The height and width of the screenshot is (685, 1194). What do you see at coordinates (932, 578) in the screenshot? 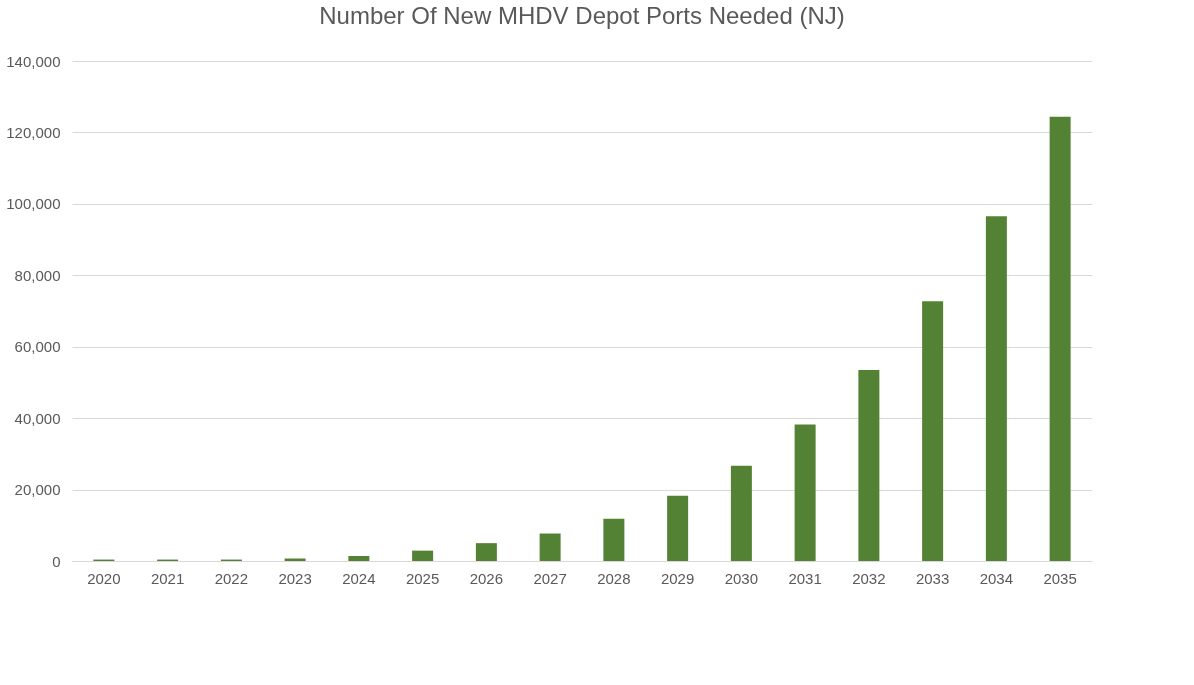
I see `x-tick-label: 2033` at bounding box center [932, 578].